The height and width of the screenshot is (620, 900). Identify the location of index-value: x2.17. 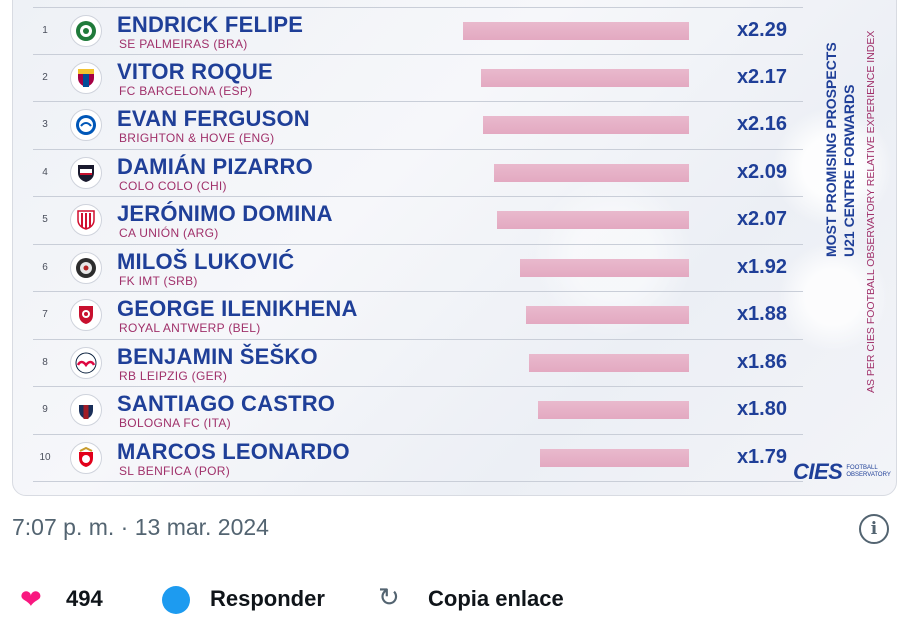
(761, 76).